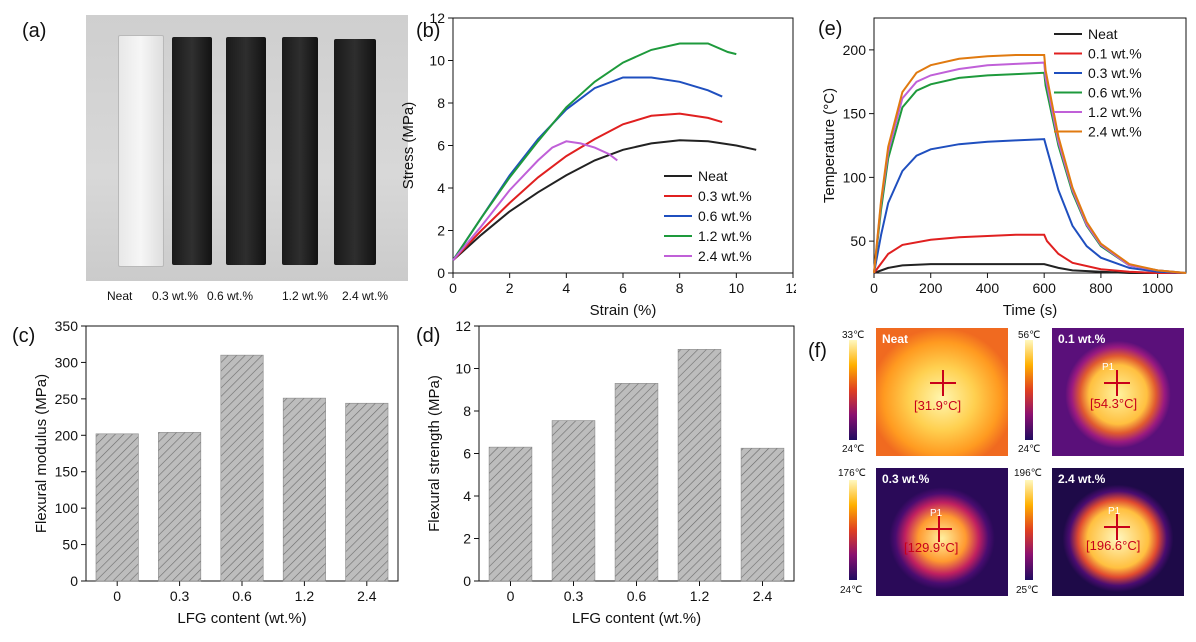 The height and width of the screenshot is (642, 1196). Describe the element at coordinates (1103, 34) in the screenshot. I see `legend-label: Neat` at that location.